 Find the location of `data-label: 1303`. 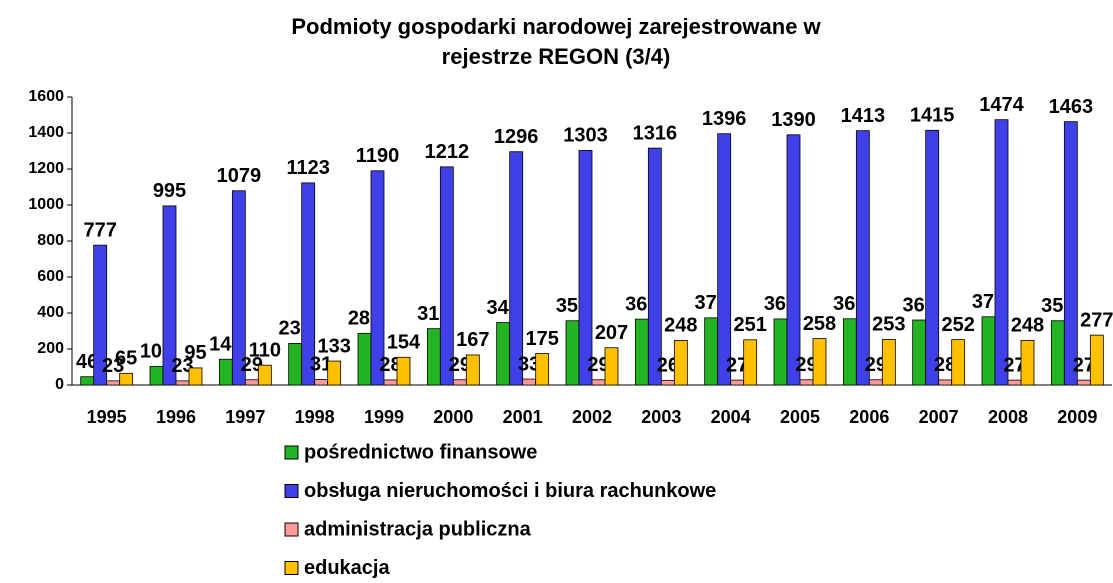

data-label: 1303 is located at coordinates (585, 136).